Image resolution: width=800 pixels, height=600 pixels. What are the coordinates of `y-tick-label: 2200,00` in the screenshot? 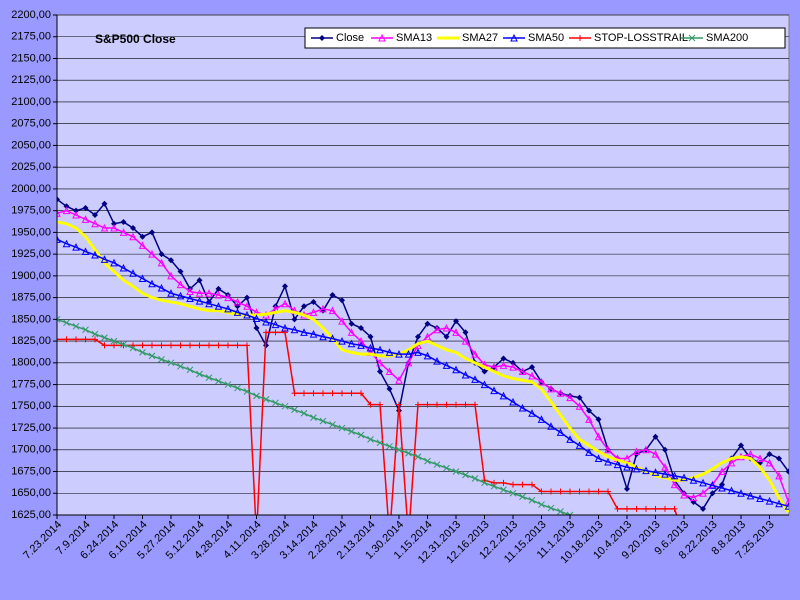 It's located at (31, 15).